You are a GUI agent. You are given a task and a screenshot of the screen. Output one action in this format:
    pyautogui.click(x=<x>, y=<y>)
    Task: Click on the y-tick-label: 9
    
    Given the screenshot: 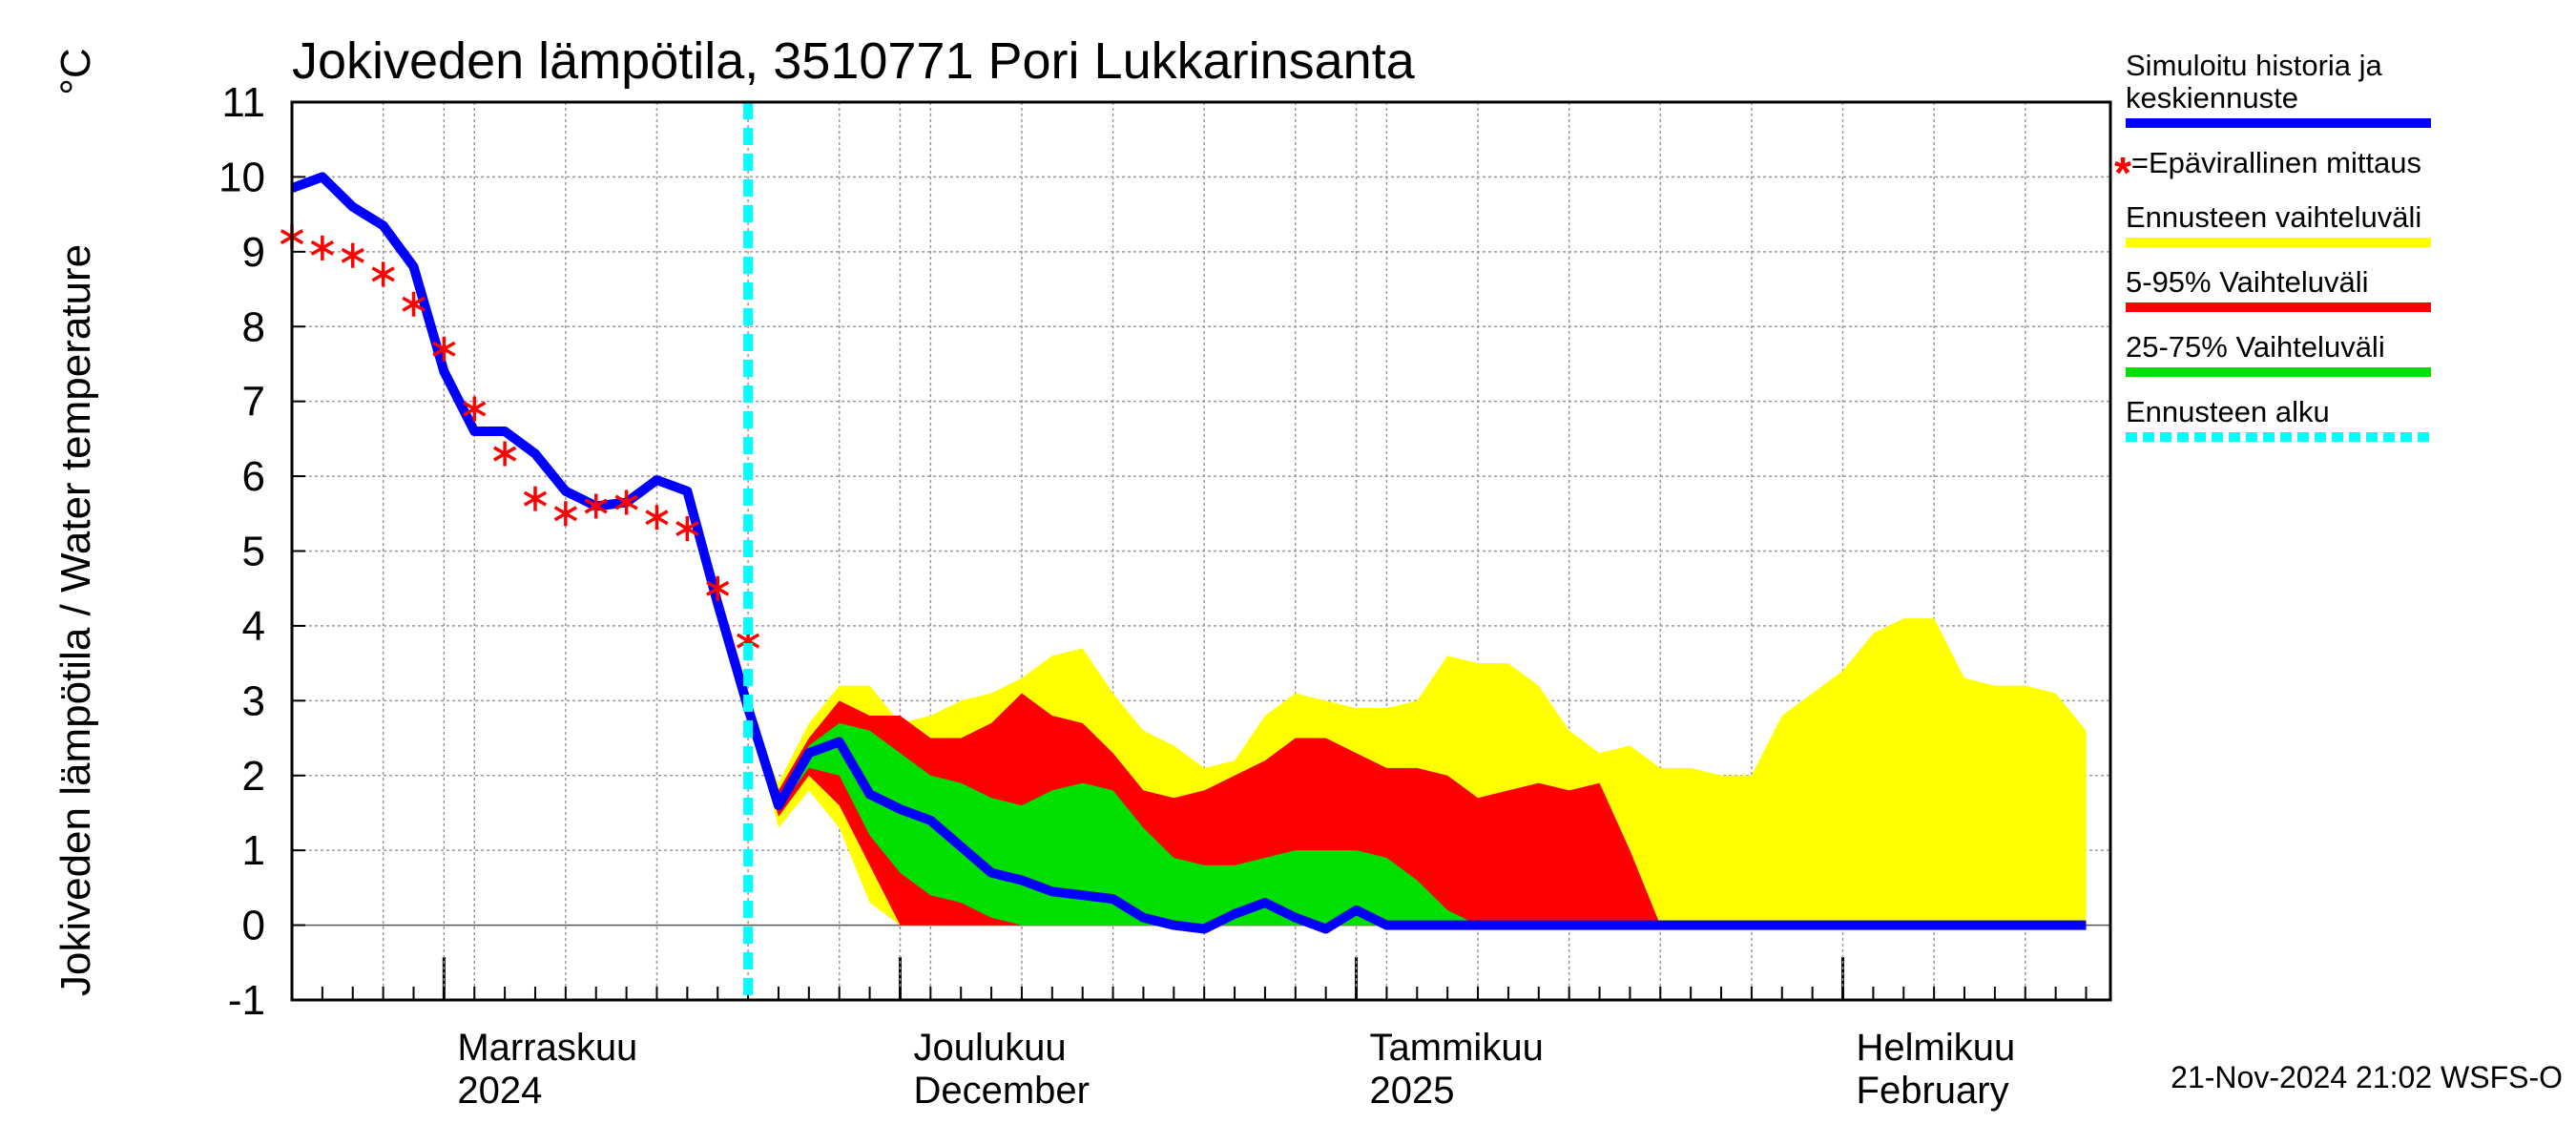 What is the action you would take?
    pyautogui.click(x=253, y=253)
    